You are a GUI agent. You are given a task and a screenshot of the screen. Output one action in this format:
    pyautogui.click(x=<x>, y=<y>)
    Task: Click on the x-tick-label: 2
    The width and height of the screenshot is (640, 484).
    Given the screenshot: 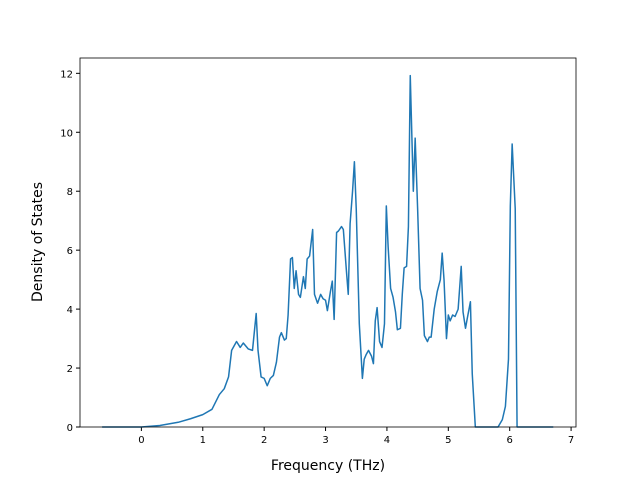 What is the action you would take?
    pyautogui.click(x=264, y=440)
    